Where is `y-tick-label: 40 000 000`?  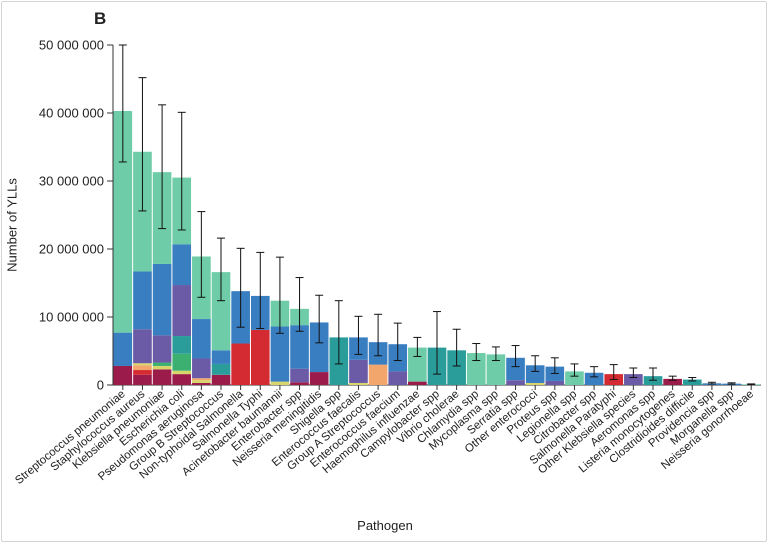 y-tick-label: 40 000 000 is located at coordinates (71, 113).